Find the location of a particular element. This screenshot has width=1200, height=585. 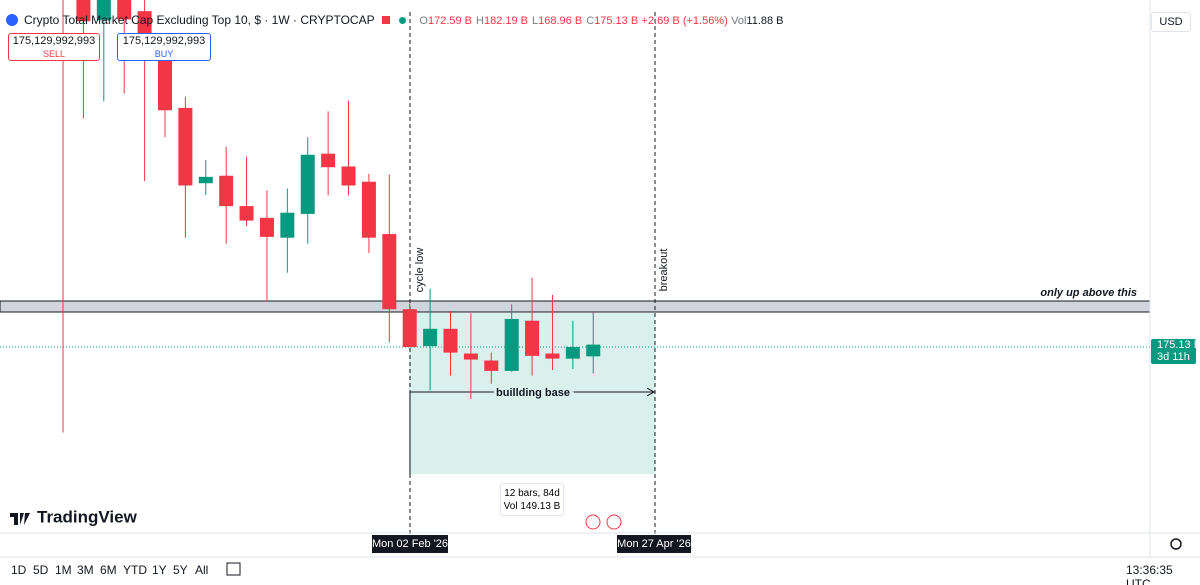

date-range-icon is located at coordinates (233, 569).